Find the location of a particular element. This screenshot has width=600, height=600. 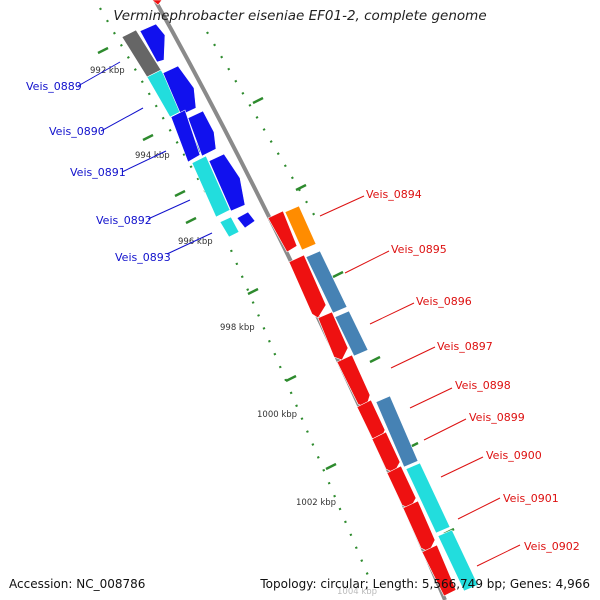

gene-label-veis-0898: Veis_0898 is located at coordinates (483, 385).